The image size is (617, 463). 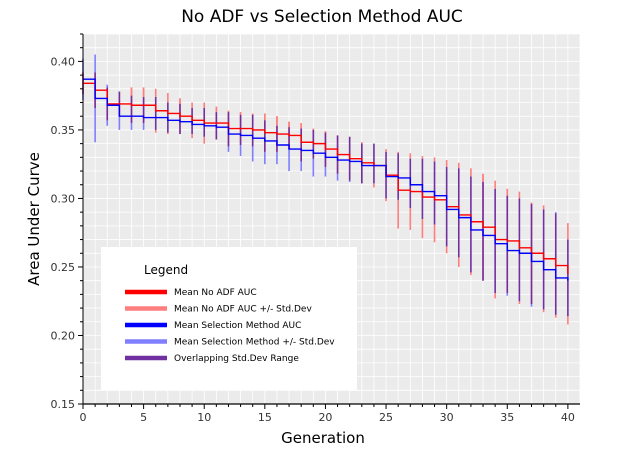 I want to click on y-axis-ticks: 0.15 0.20 0.25 0.30 0.35 0.40, so click(x=67, y=222).